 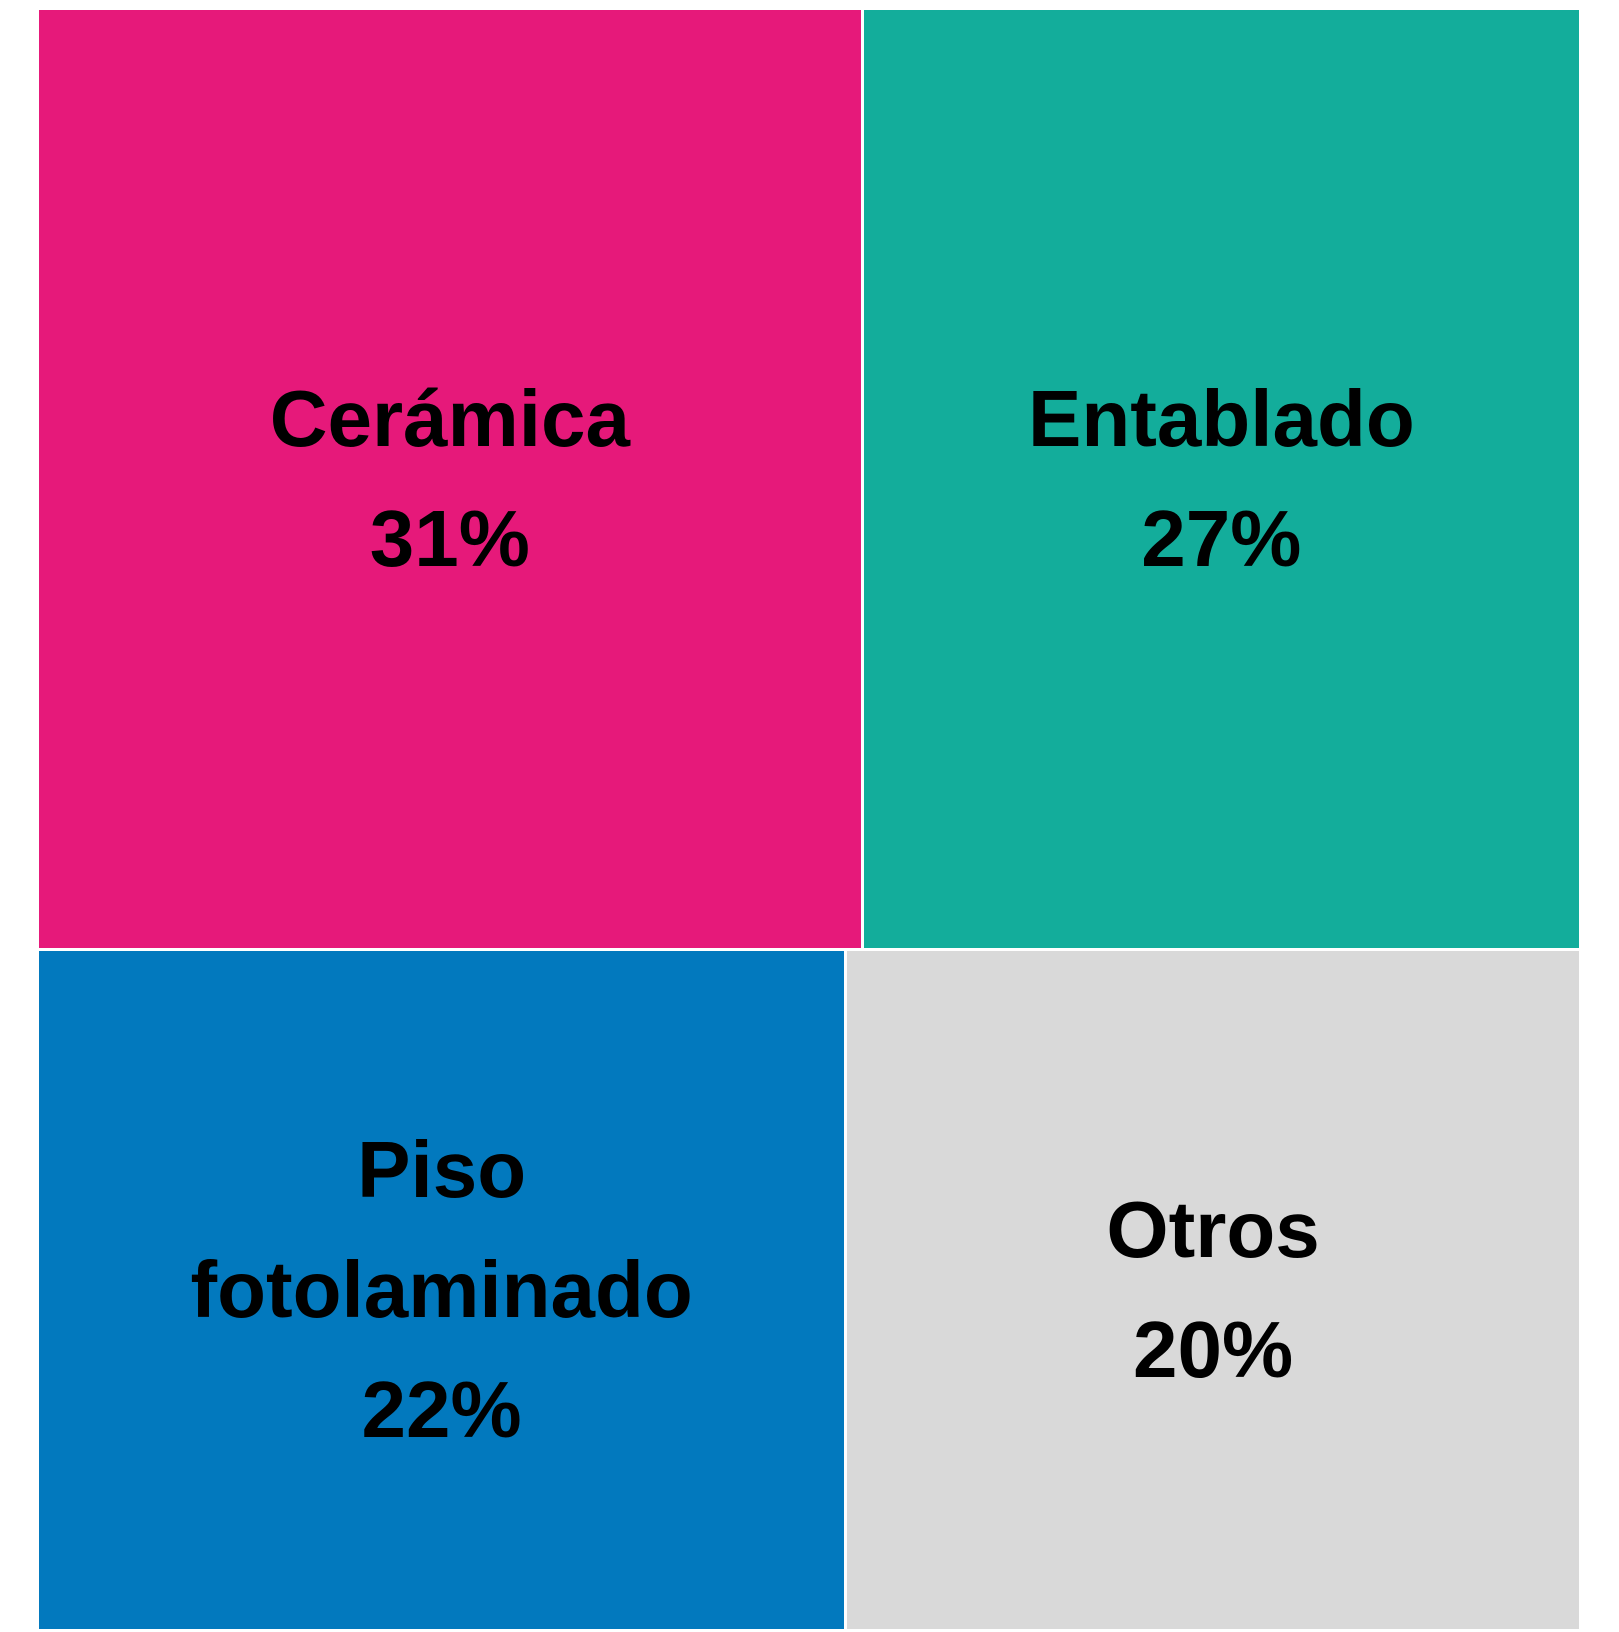 I want to click on cell-label: Entablado 27%, so click(x=1221, y=479).